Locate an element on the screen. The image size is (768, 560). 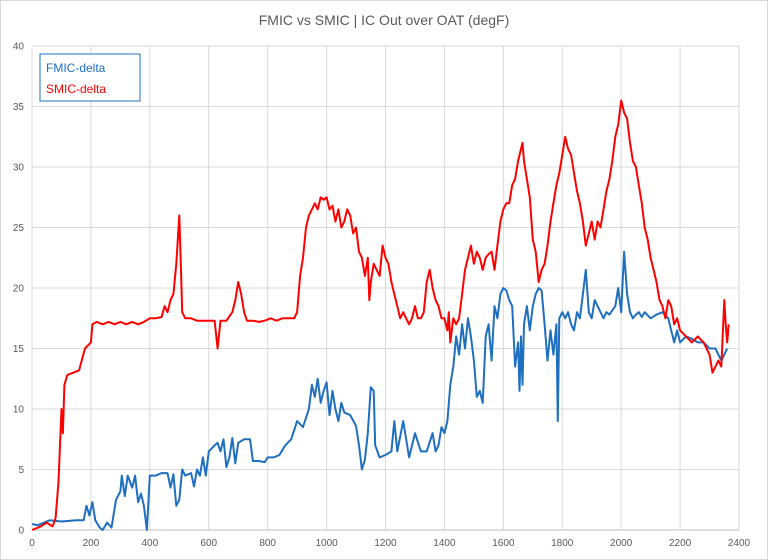
x-tick-label: 600 is located at coordinates (208, 543).